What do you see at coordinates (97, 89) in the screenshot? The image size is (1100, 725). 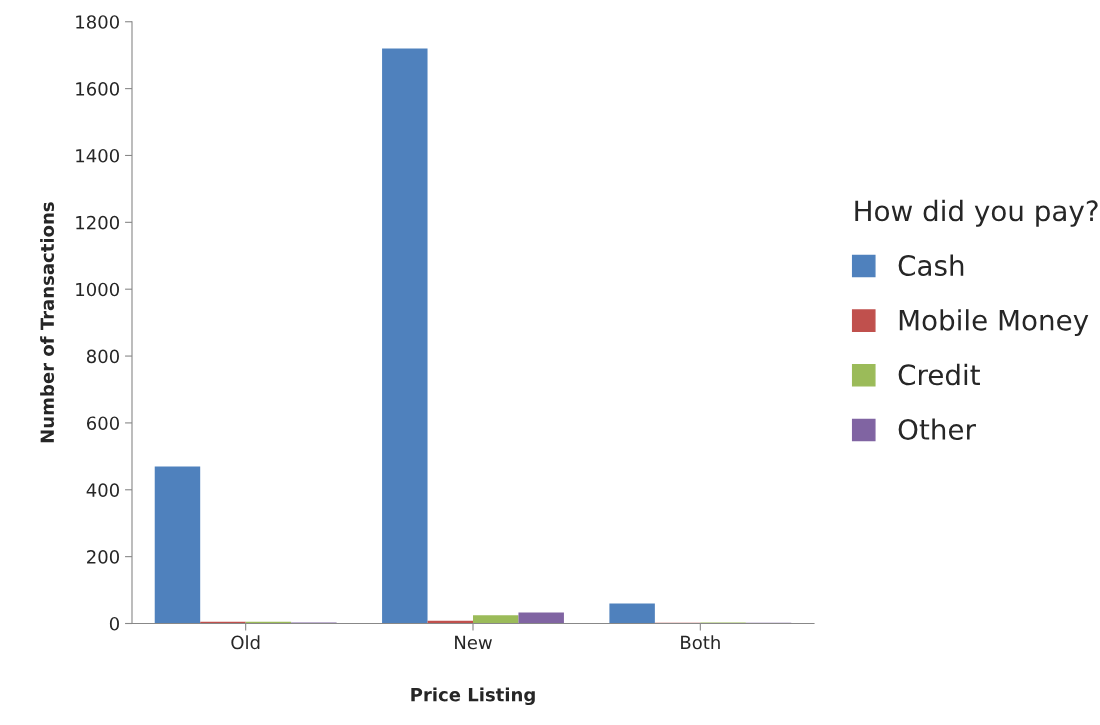 I see `y-tick-label: 1600` at bounding box center [97, 89].